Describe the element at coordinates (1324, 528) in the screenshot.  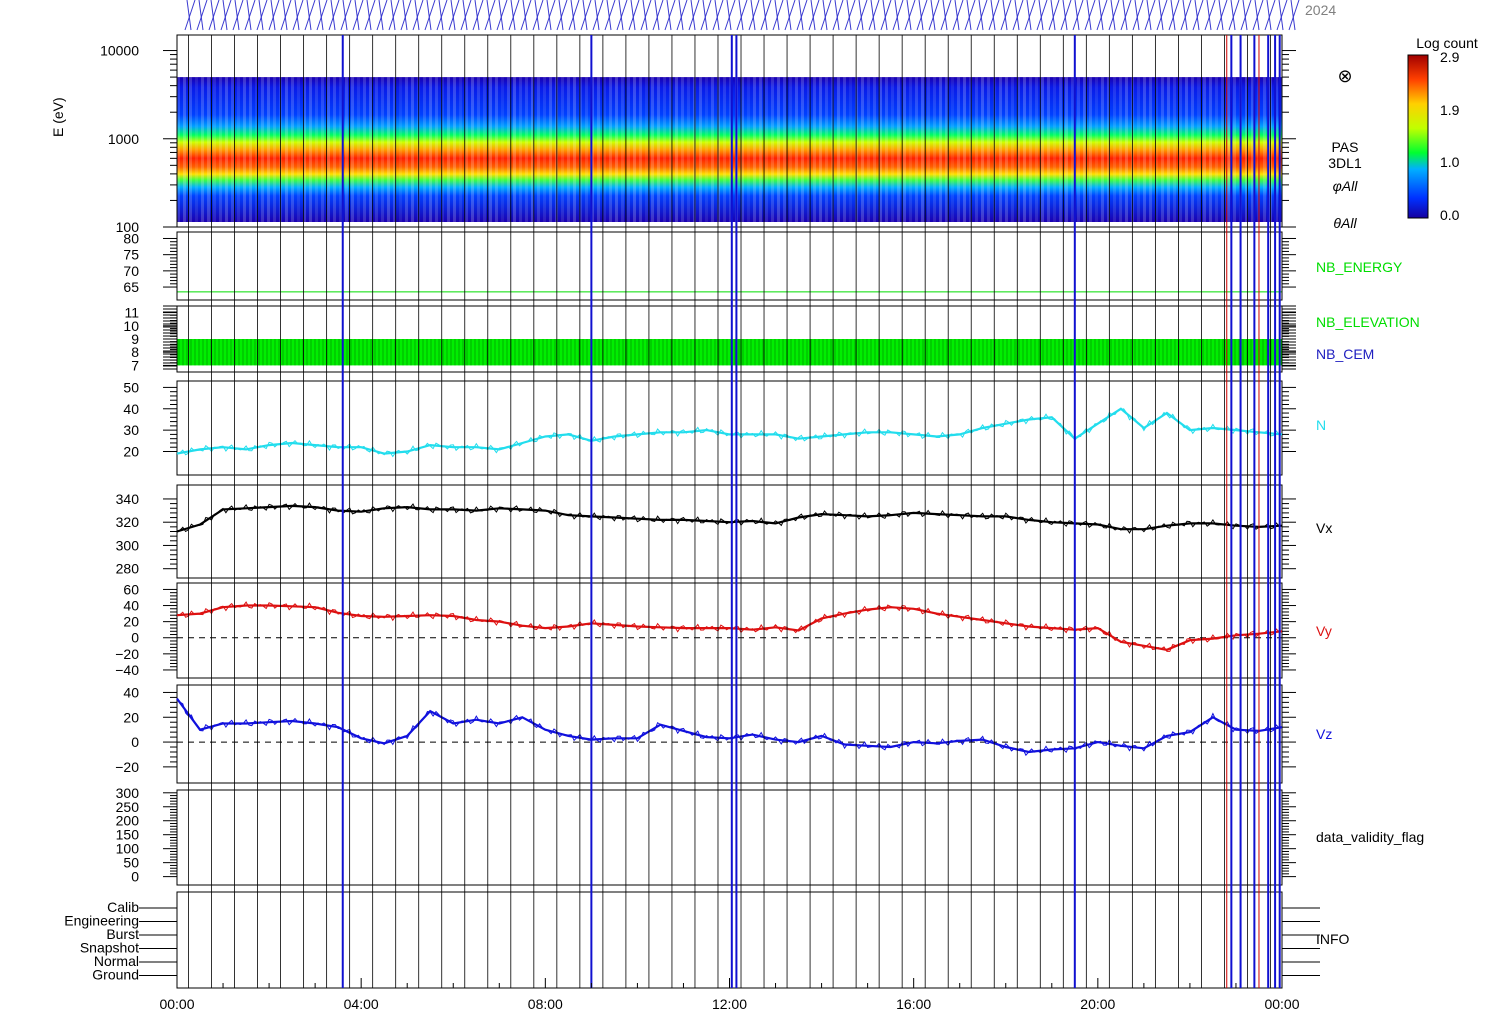
I see `label-vx: Vx` at that location.